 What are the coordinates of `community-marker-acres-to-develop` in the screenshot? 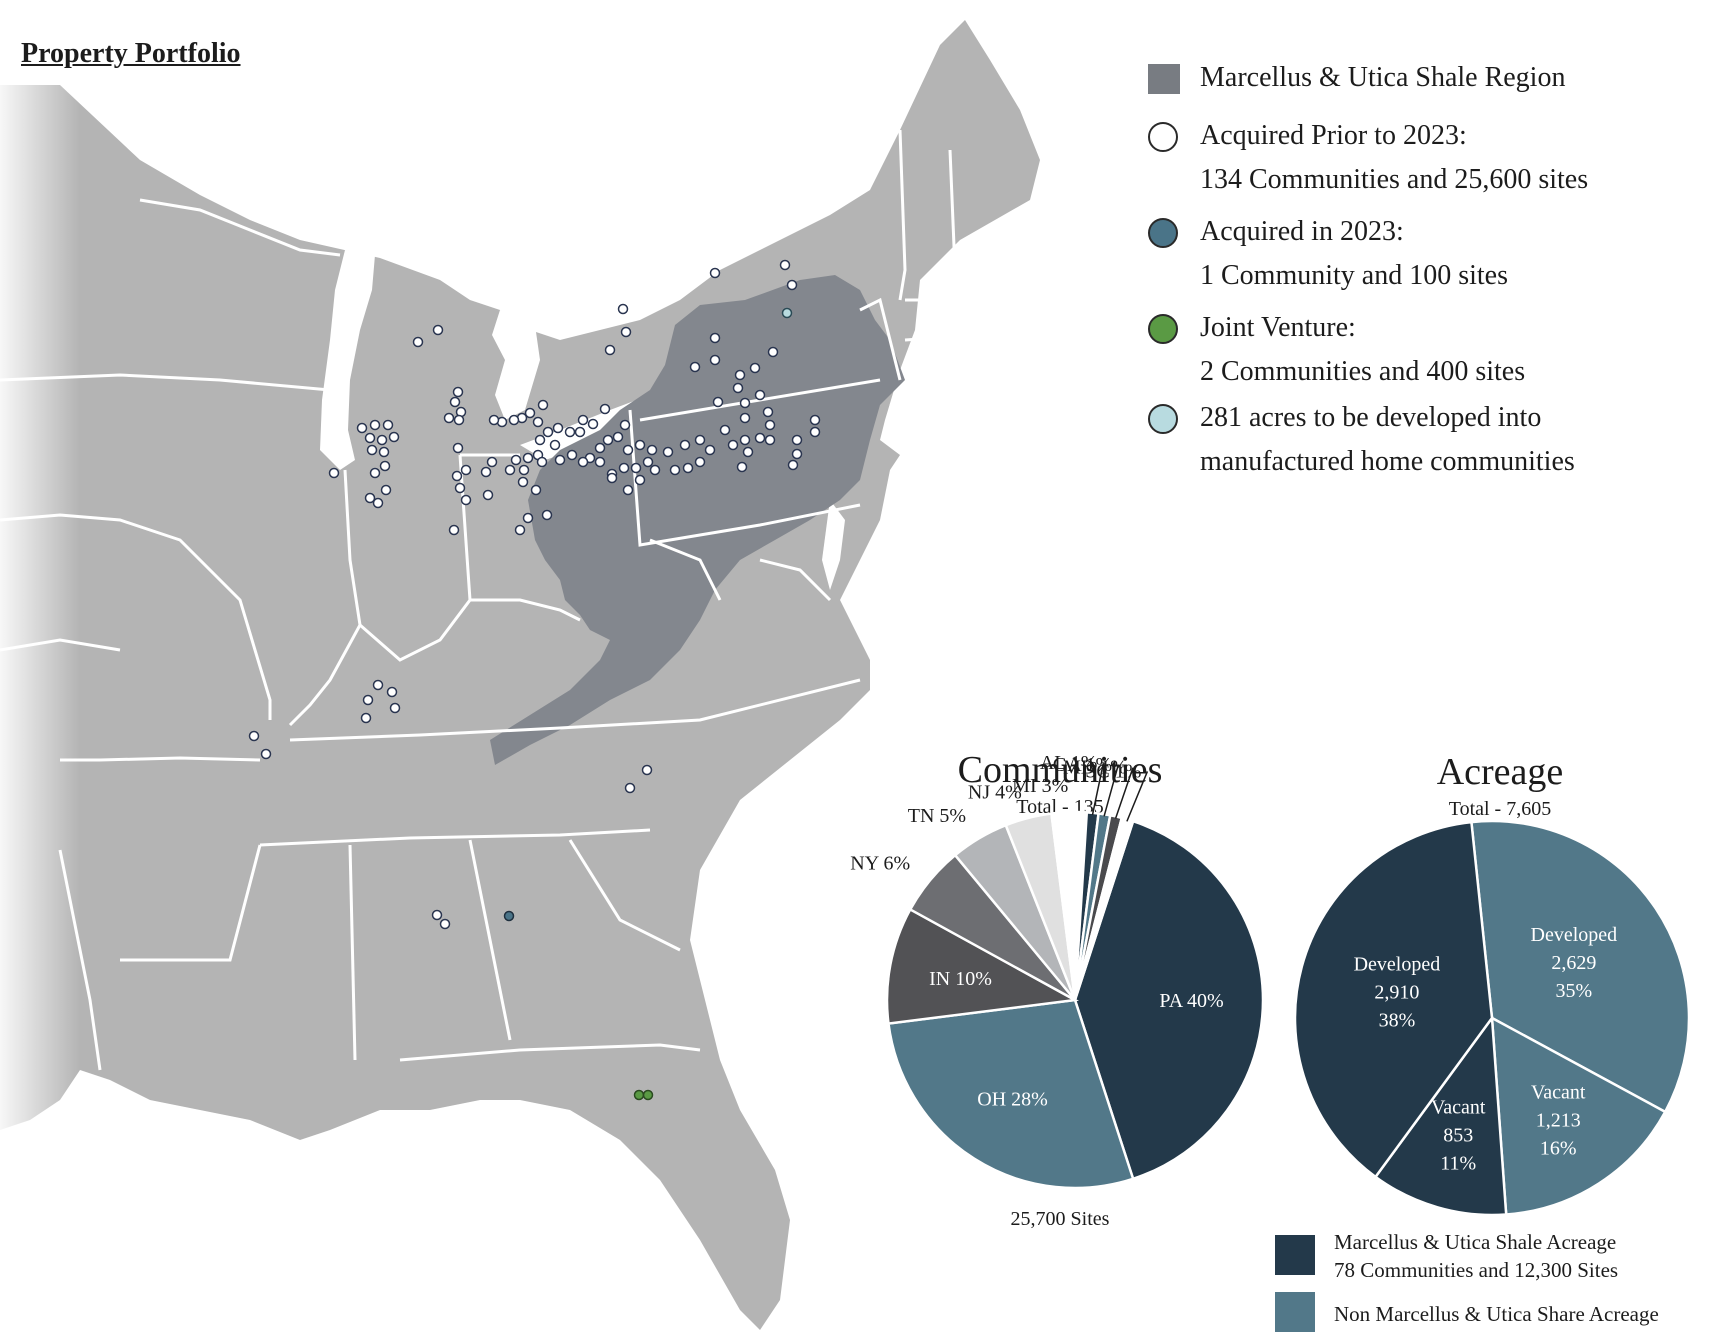 It's located at (787, 313).